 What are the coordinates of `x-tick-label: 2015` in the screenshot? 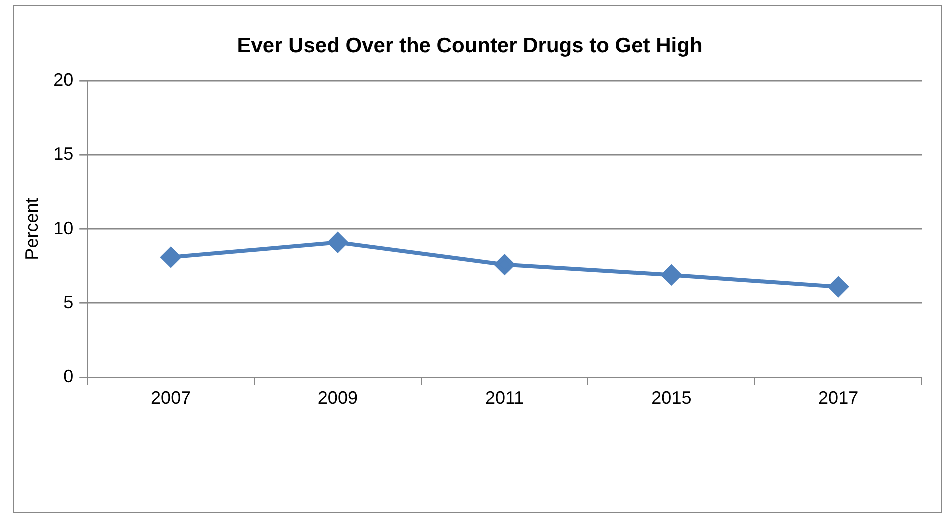 It's located at (672, 398).